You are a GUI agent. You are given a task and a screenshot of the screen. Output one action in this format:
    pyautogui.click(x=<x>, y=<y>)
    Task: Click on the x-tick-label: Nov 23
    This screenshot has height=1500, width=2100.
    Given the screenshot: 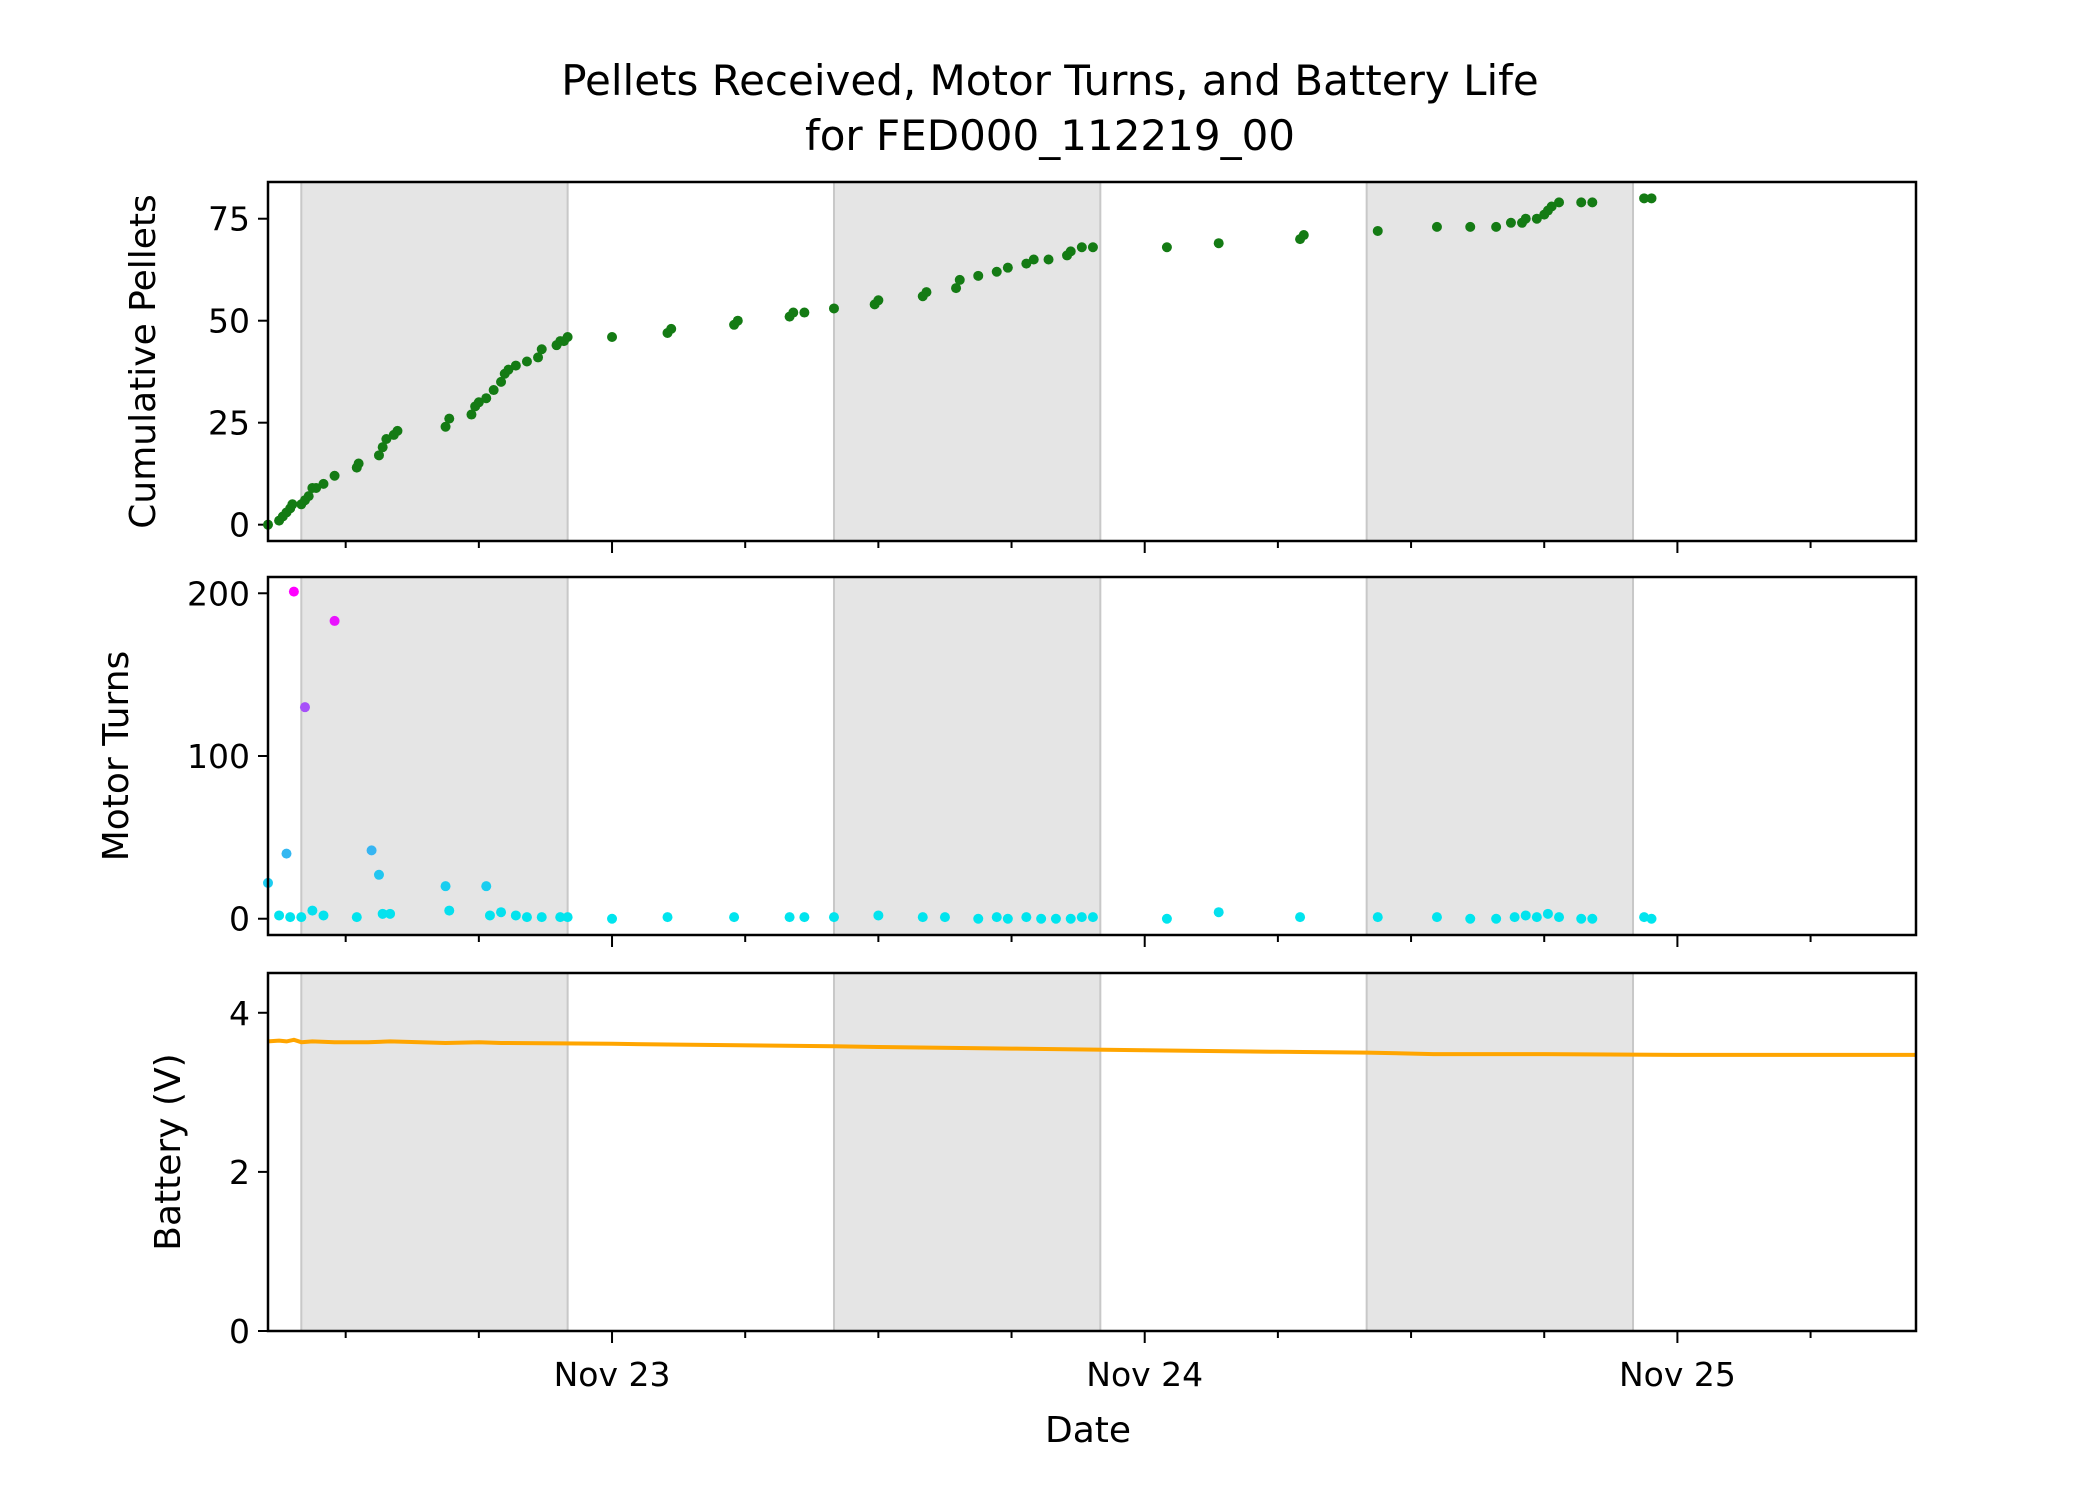 What is the action you would take?
    pyautogui.click(x=612, y=1374)
    